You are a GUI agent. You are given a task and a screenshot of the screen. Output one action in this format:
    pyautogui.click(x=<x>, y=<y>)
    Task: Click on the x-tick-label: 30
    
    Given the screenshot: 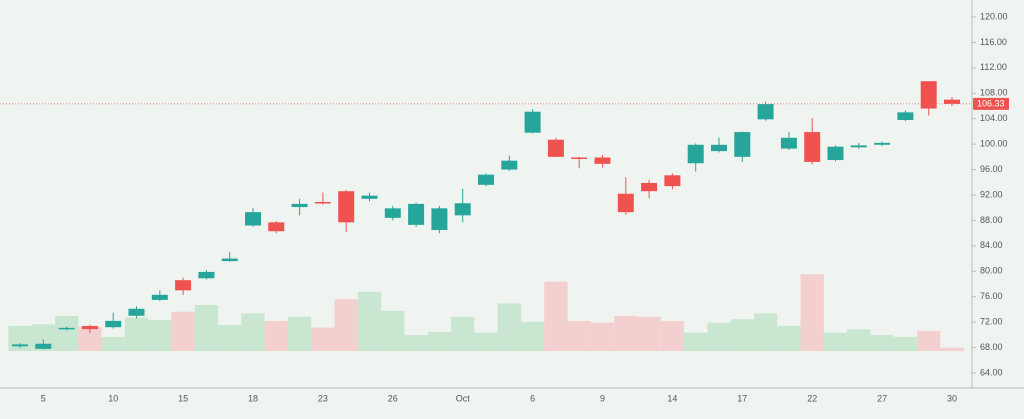 What is the action you would take?
    pyautogui.click(x=952, y=398)
    